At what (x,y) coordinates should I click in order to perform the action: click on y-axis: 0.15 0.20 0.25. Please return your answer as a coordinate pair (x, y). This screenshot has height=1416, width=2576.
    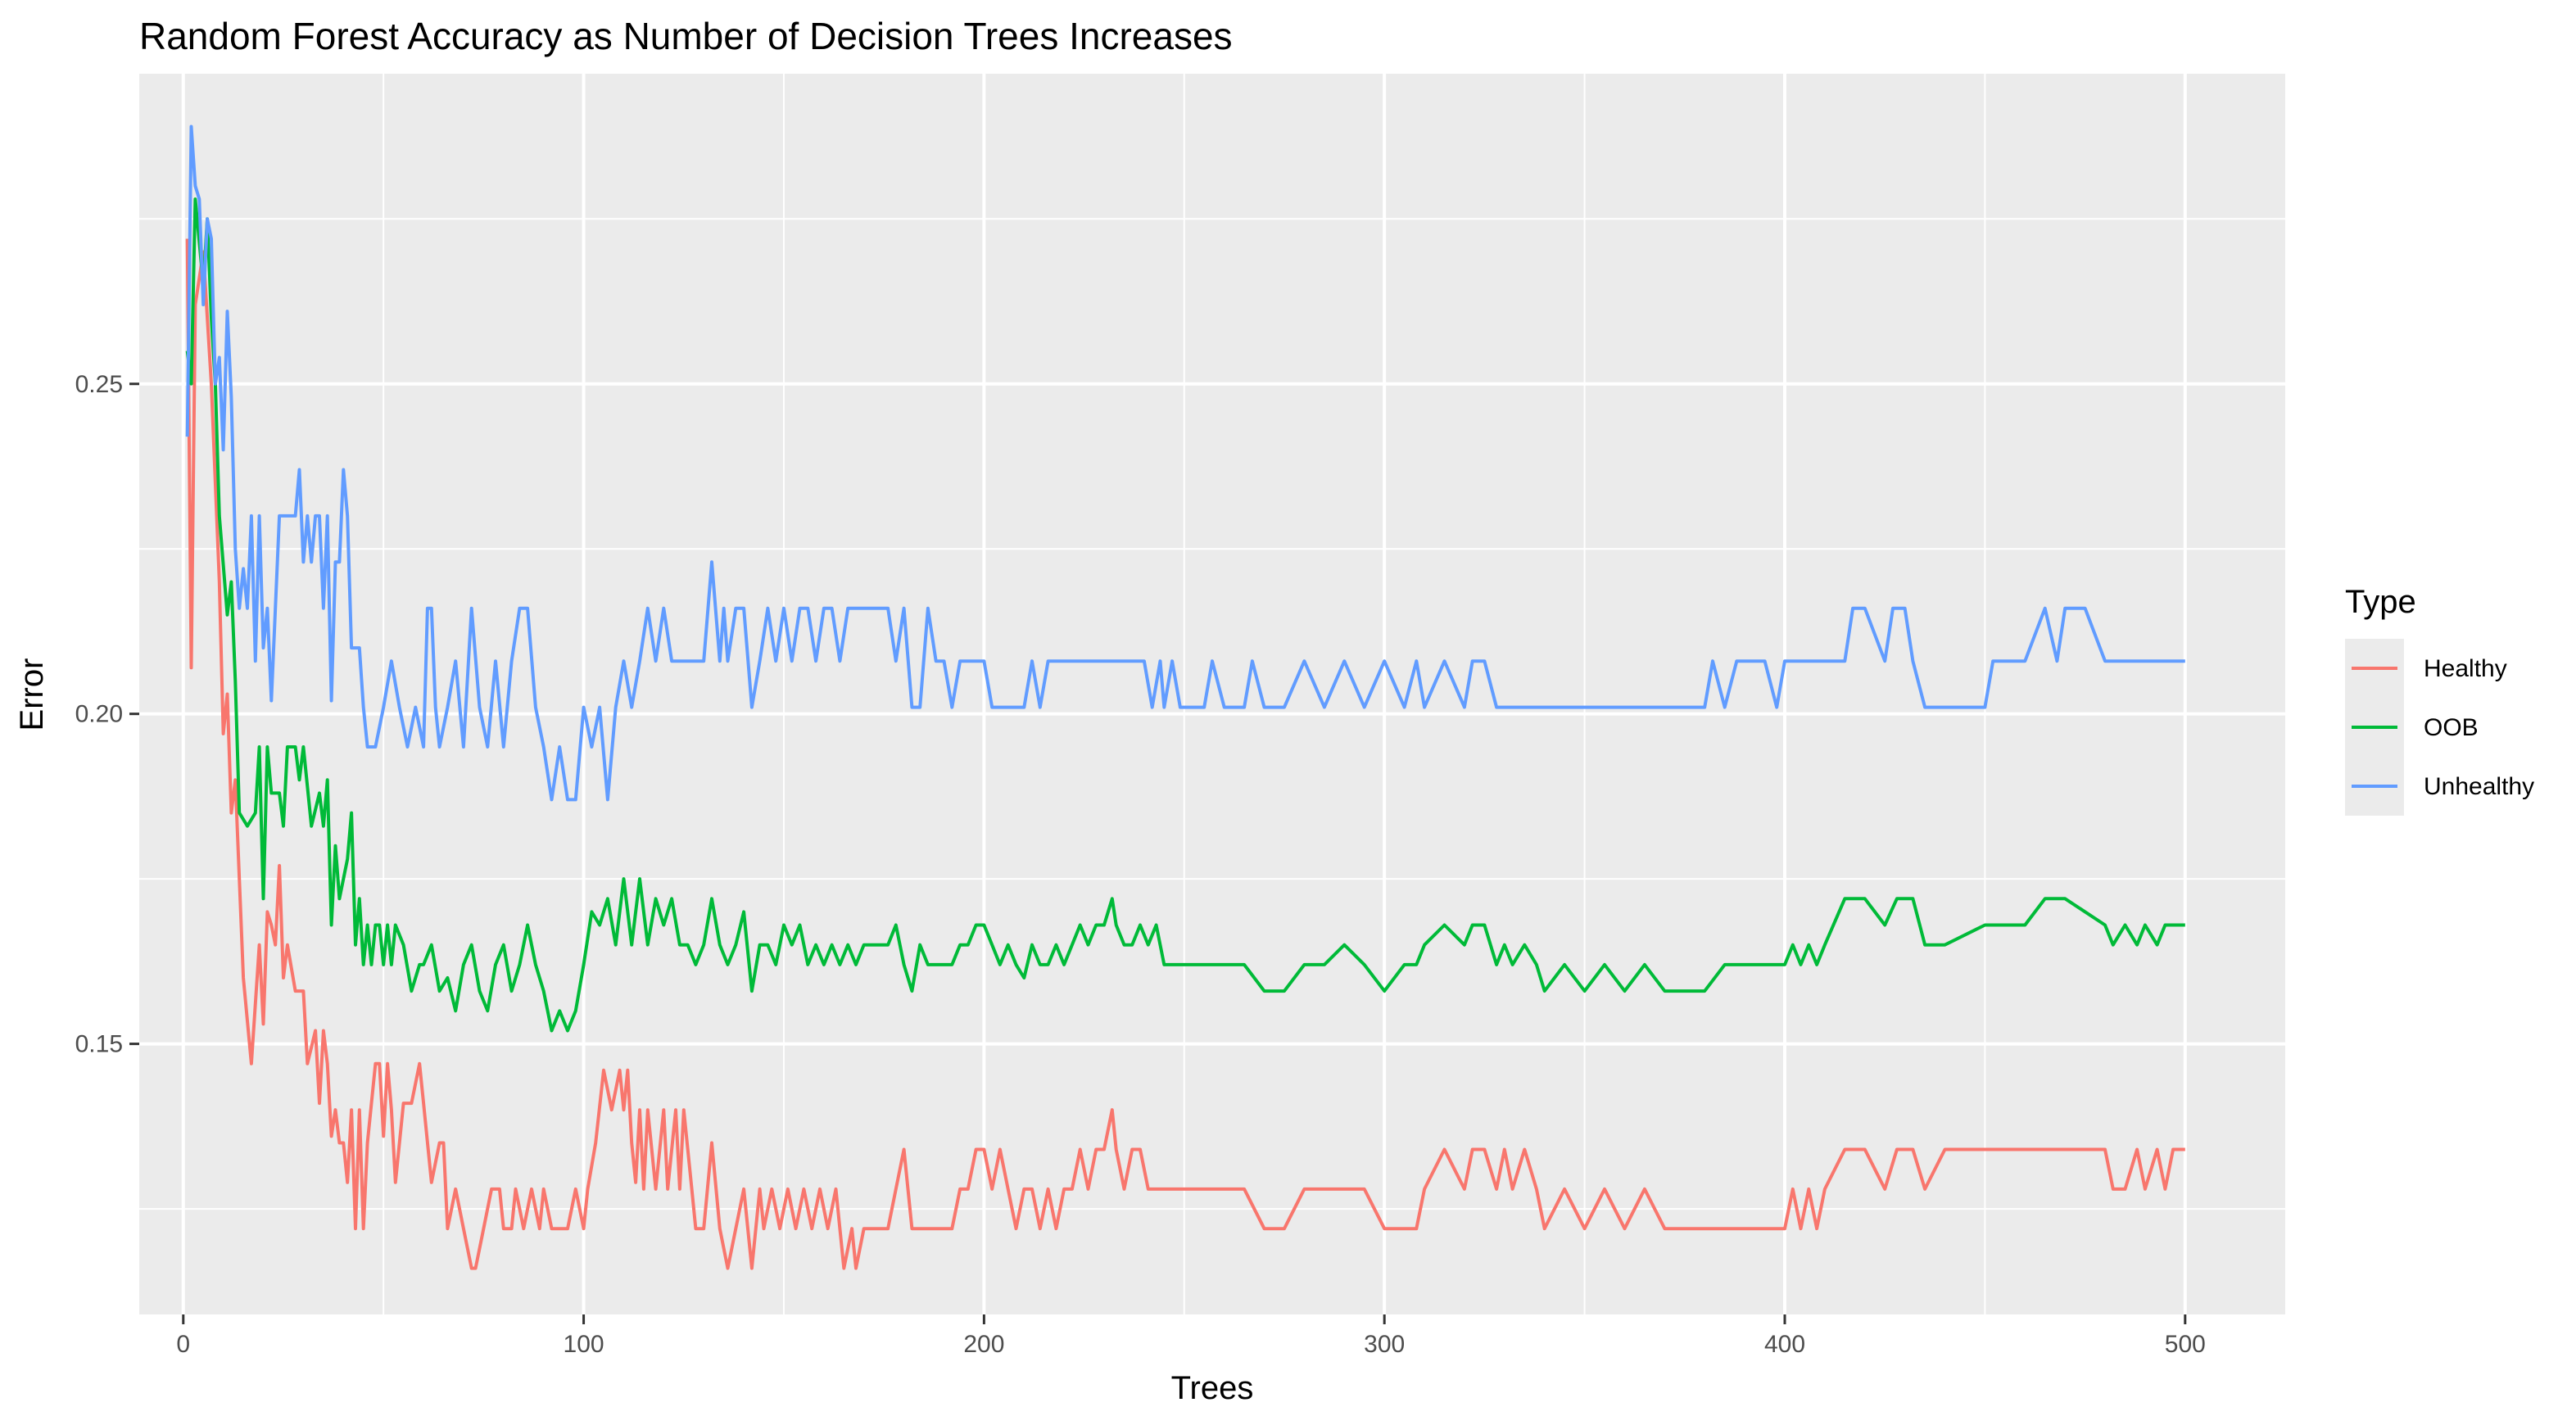
    Looking at the image, I should click on (107, 714).